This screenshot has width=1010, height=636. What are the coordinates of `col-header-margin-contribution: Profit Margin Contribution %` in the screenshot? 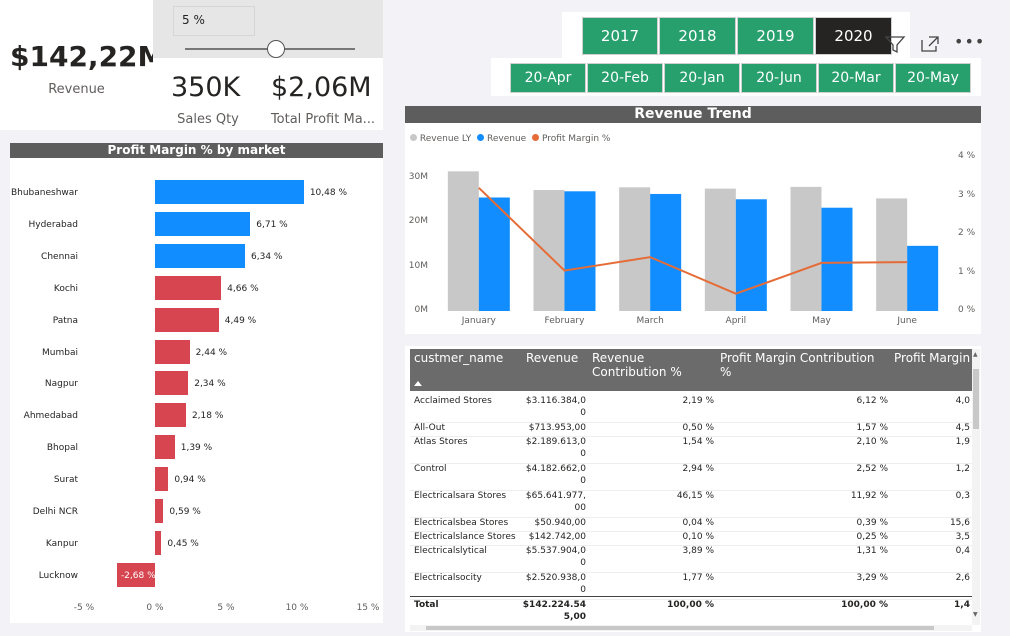 It's located at (803, 370).